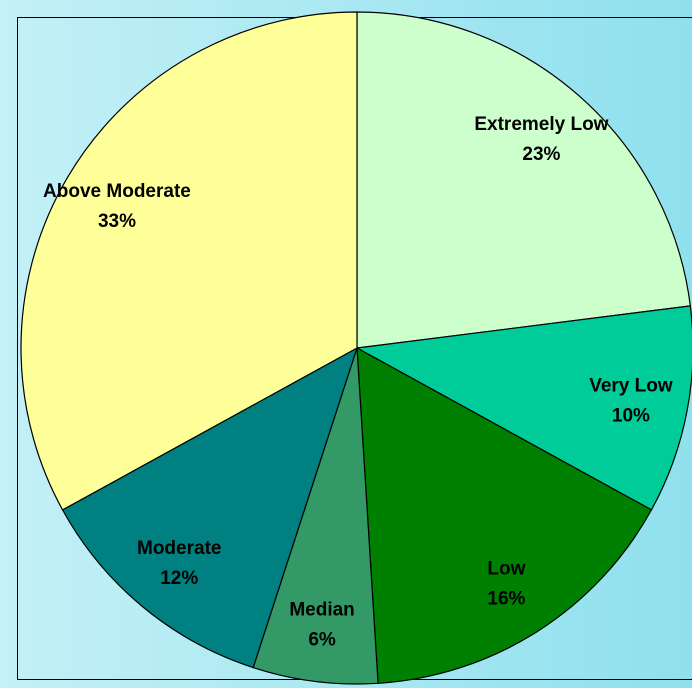 Image resolution: width=692 pixels, height=688 pixels. Describe the element at coordinates (541, 154) in the screenshot. I see `slice-value-label: 23%` at that location.